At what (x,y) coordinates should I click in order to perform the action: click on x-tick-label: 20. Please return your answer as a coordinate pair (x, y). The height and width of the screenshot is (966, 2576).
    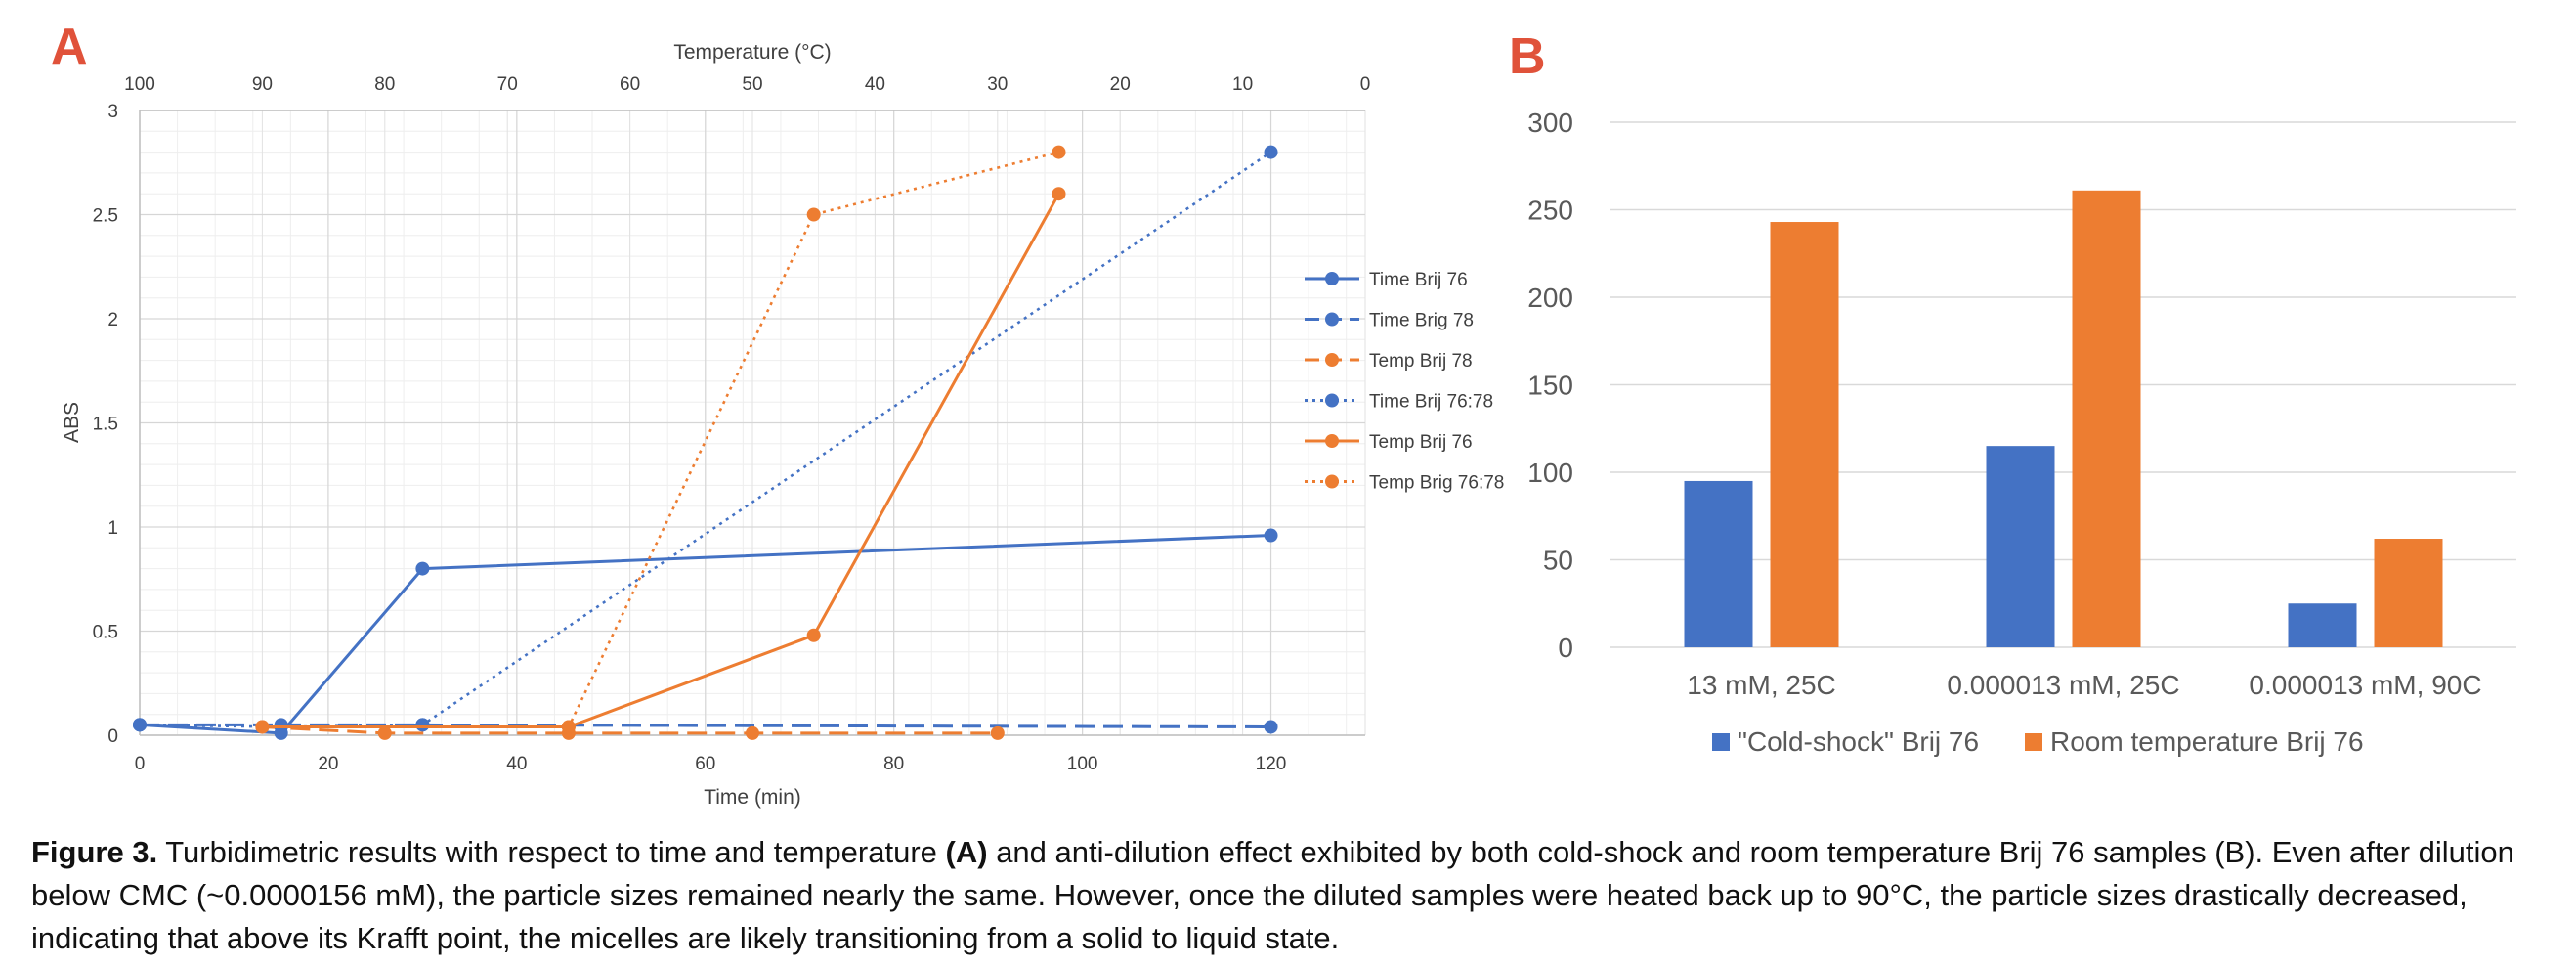
    Looking at the image, I should click on (328, 764).